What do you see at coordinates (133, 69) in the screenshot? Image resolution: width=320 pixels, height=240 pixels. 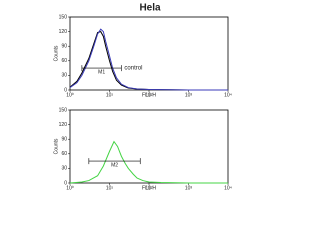 I see `annotation: control` at bounding box center [133, 69].